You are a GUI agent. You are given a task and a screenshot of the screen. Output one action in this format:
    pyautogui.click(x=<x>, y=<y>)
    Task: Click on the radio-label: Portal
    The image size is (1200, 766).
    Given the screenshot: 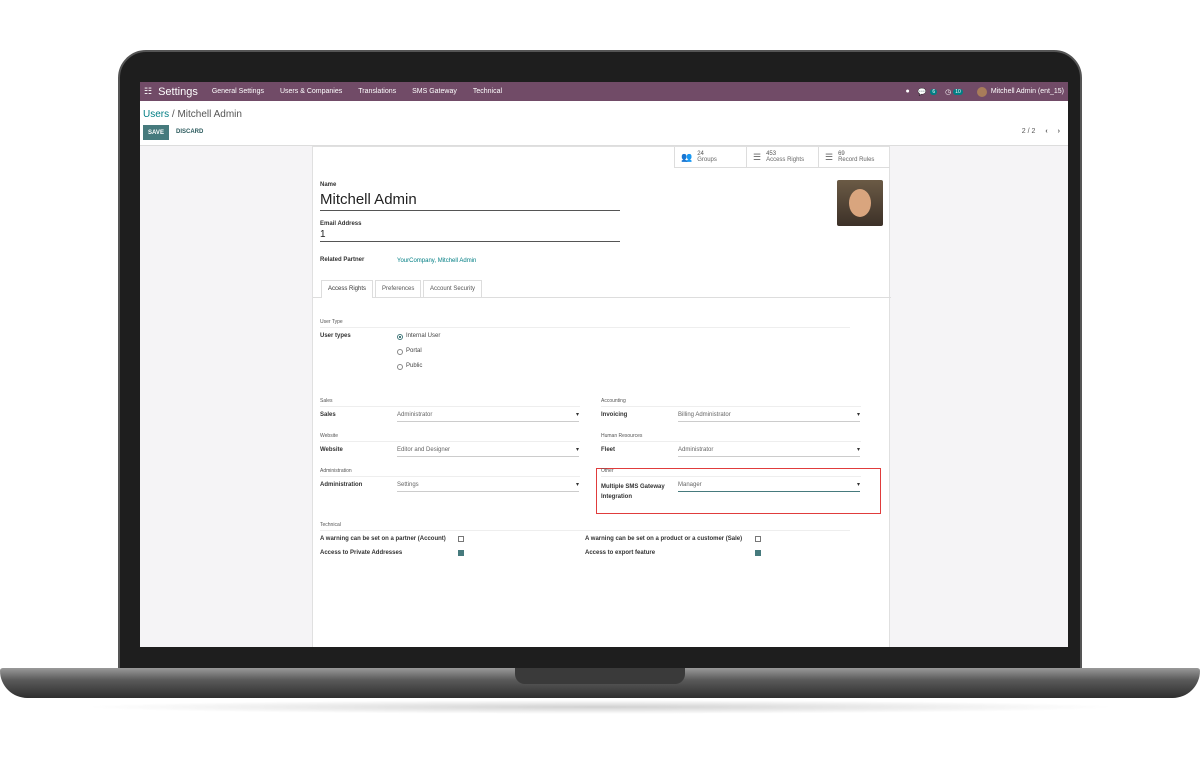 What is the action you would take?
    pyautogui.click(x=414, y=351)
    